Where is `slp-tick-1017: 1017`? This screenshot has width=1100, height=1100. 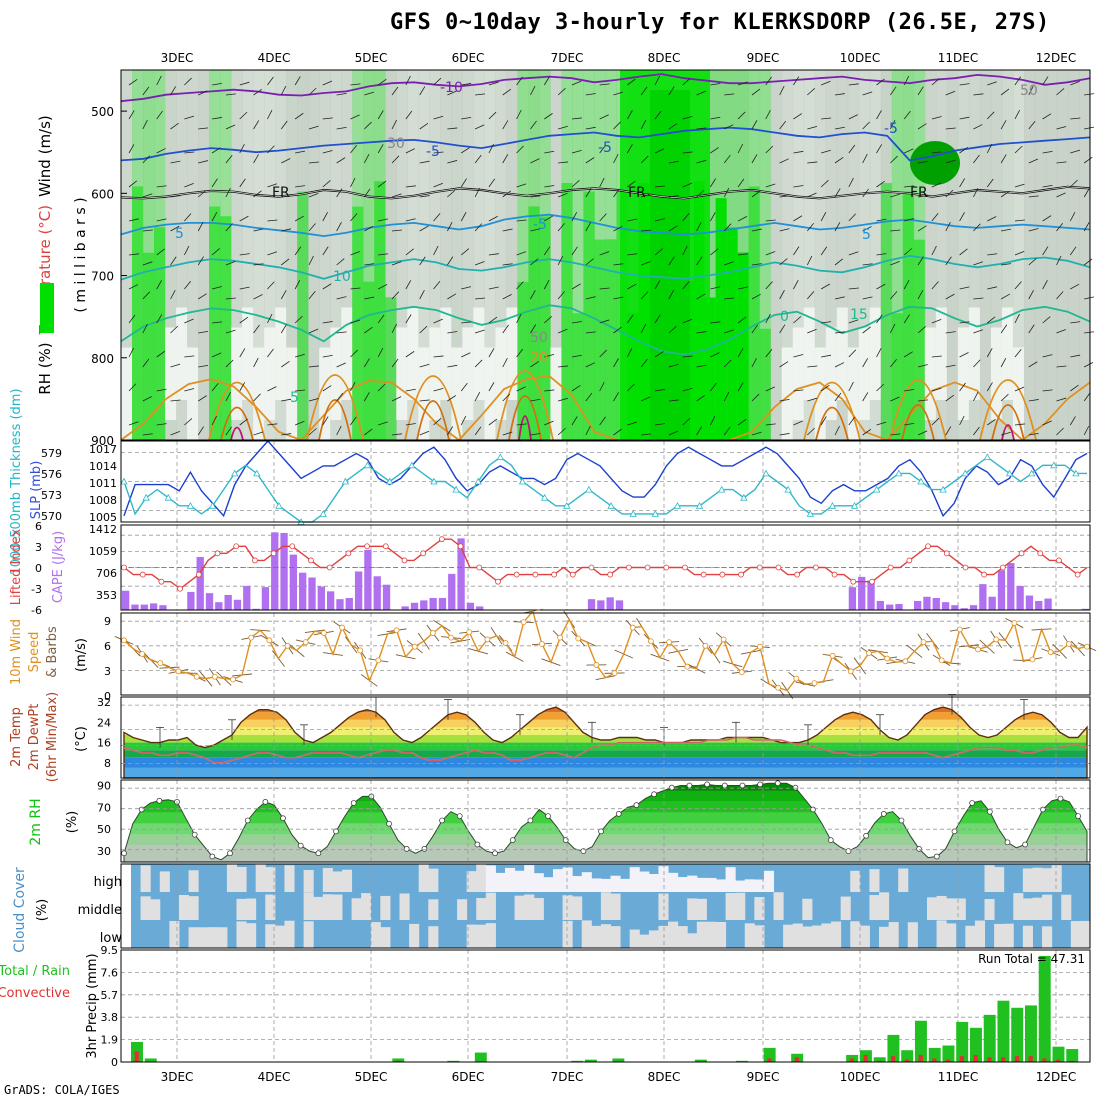
slp-tick-1017: 1017 is located at coordinates (103, 449).